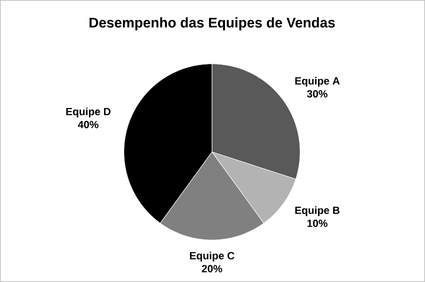 The height and width of the screenshot is (282, 425). I want to click on data-label: 30%, so click(317, 94).